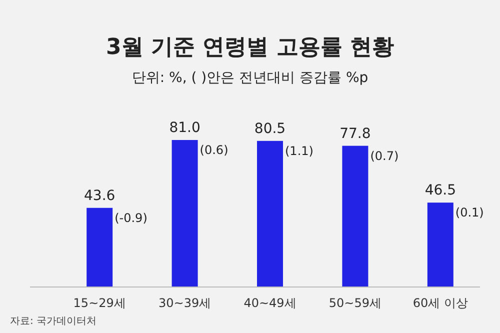 This screenshot has height=333, width=500. Describe the element at coordinates (270, 128) in the screenshot. I see `data-label: 80.5` at that location.